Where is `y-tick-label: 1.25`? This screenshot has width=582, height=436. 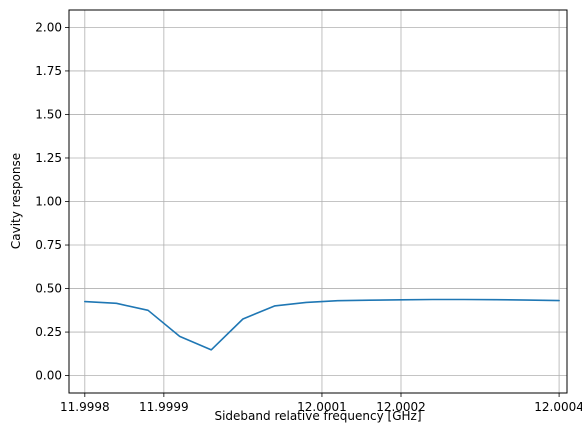 y-tick-label: 1.25 is located at coordinates (48, 158).